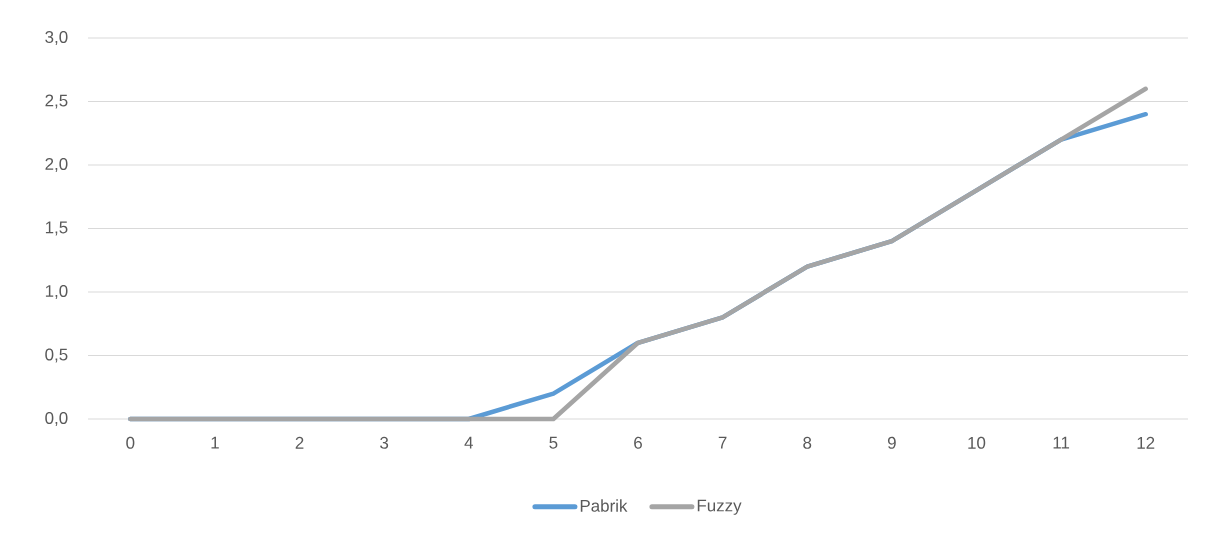  Describe the element at coordinates (891, 442) in the screenshot. I see `x-tick-label: 9` at that location.